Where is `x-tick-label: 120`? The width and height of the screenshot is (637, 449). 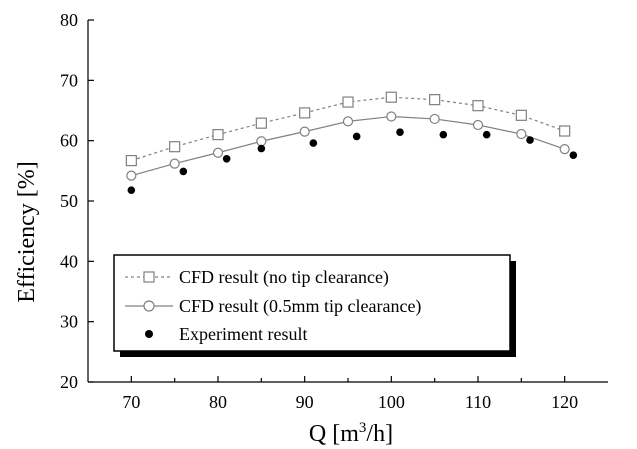
x-tick-label: 120 is located at coordinates (564, 402).